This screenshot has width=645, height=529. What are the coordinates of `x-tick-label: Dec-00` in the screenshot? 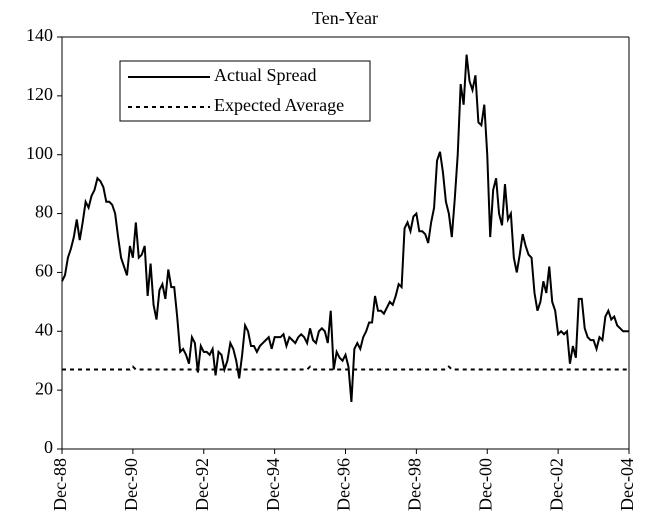 It's located at (485, 484).